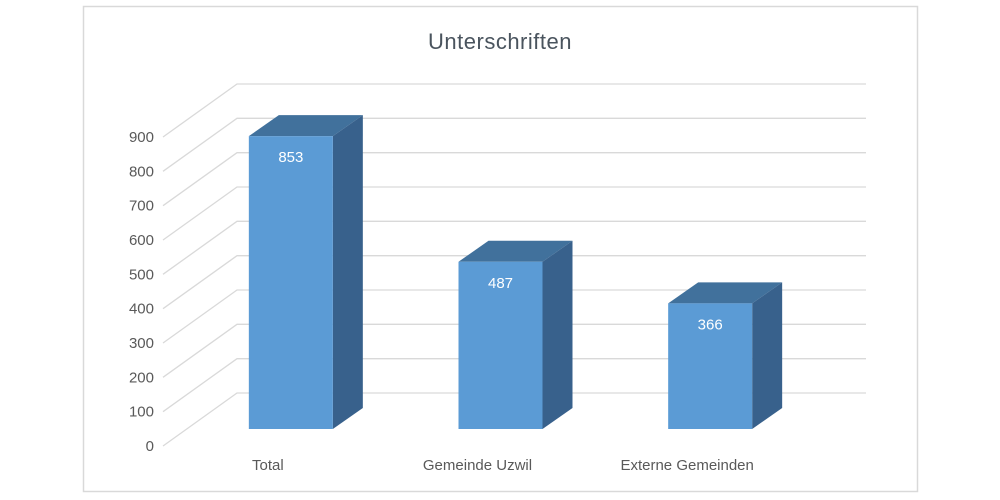 This screenshot has width=1000, height=500. What do you see at coordinates (141, 377) in the screenshot?
I see `y-tick-label-200: 200` at bounding box center [141, 377].